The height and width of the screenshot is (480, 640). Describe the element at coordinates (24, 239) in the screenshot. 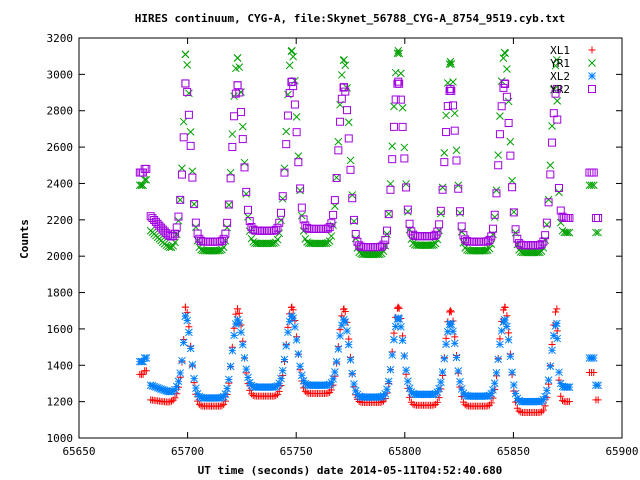

I see `y-axis-label: Counts` at that location.